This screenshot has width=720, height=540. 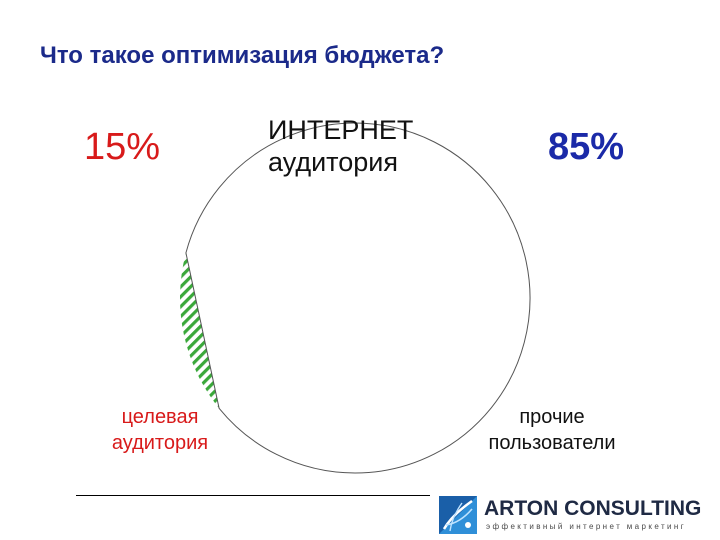 What do you see at coordinates (160, 443) in the screenshot?
I see `target-audience-label-line2: аудитория` at bounding box center [160, 443].